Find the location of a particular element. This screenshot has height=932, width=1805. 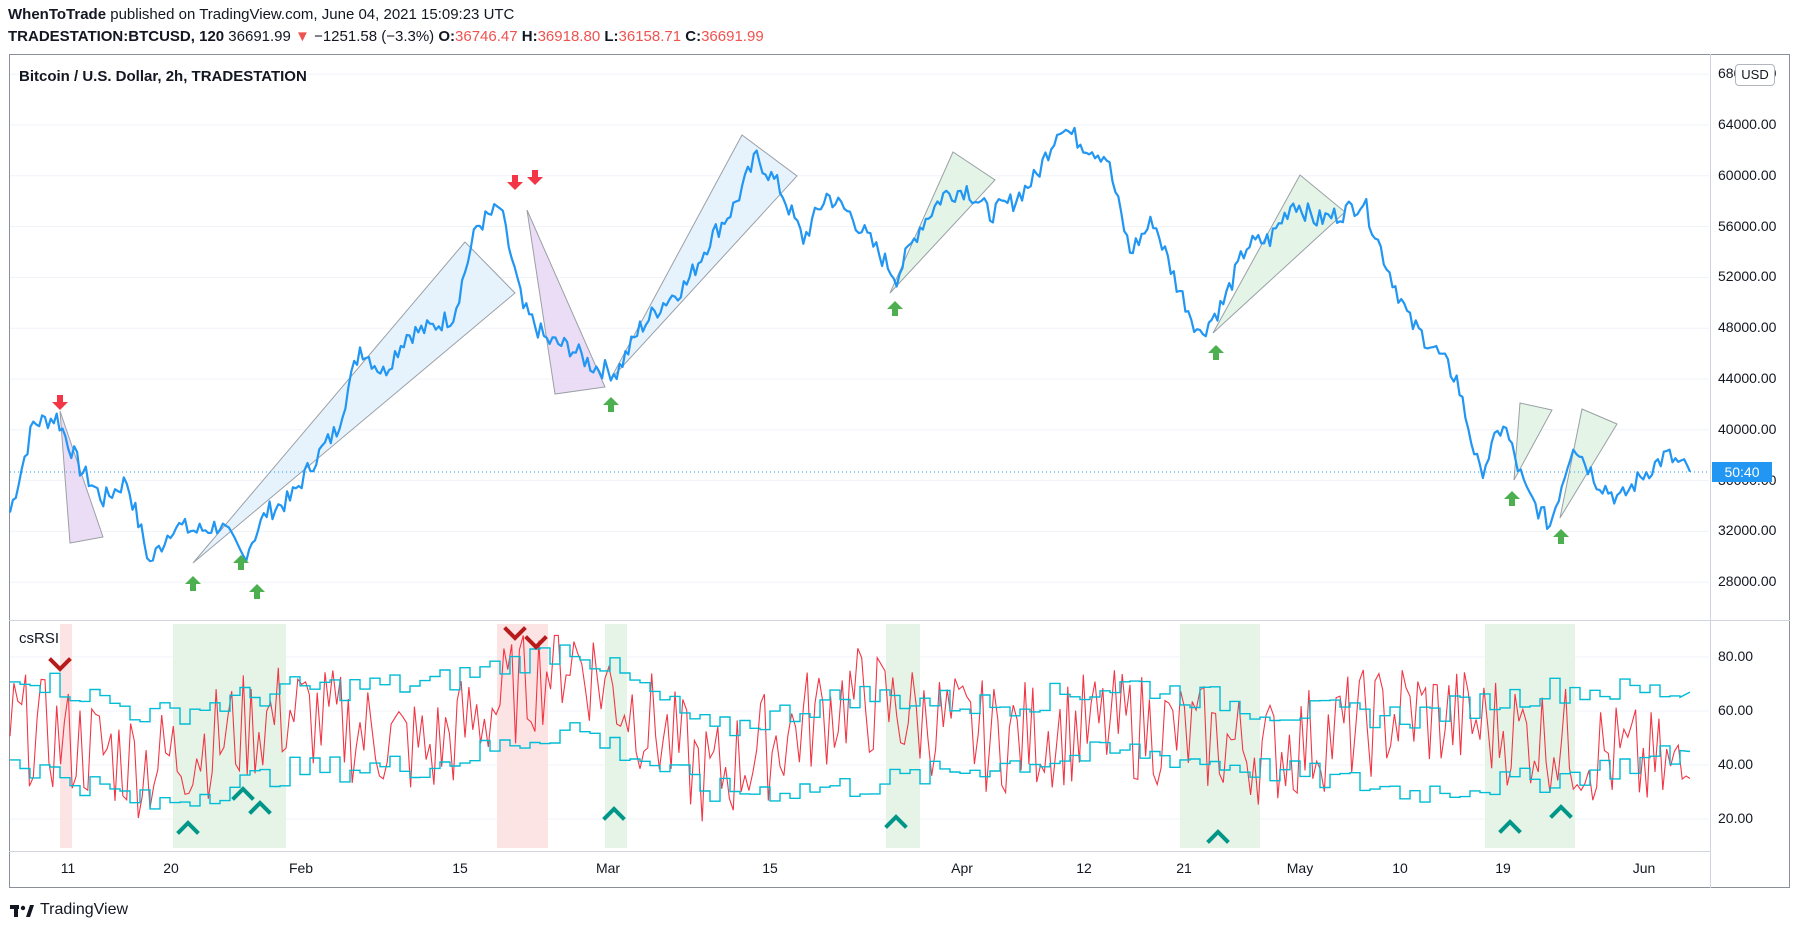

symbol-label: TRADESTATION:BTCUSD, 120 is located at coordinates (116, 36).